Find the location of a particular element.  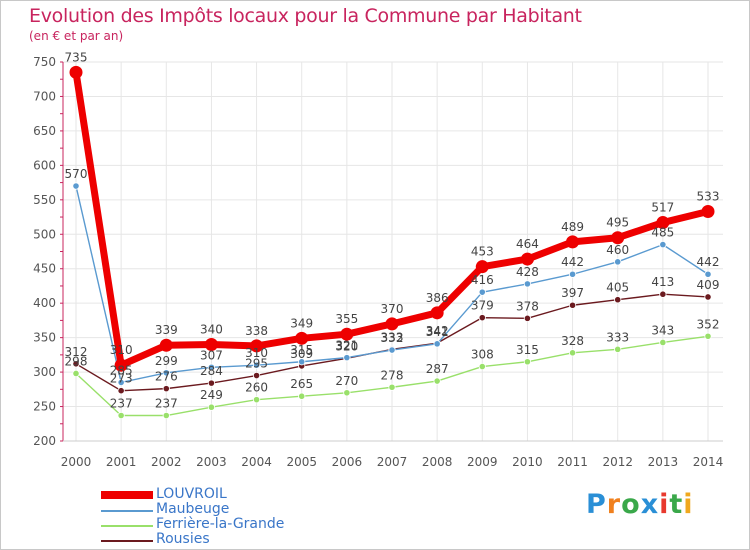

y-tick-label: 700 is located at coordinates (44, 96).